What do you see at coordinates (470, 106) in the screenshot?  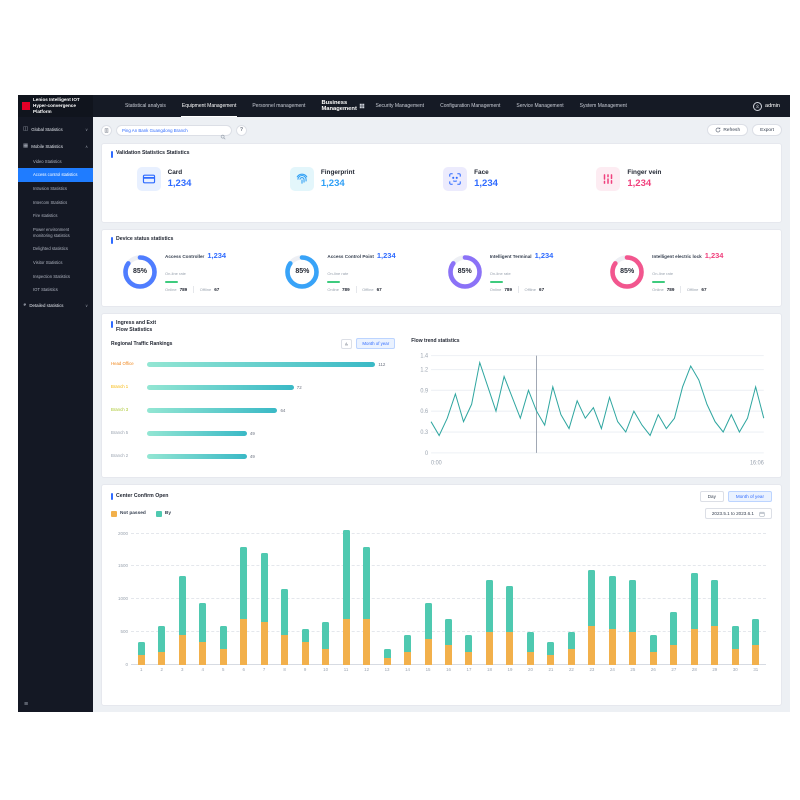 I see `nav-item-configuration-management: Configuration Management` at bounding box center [470, 106].